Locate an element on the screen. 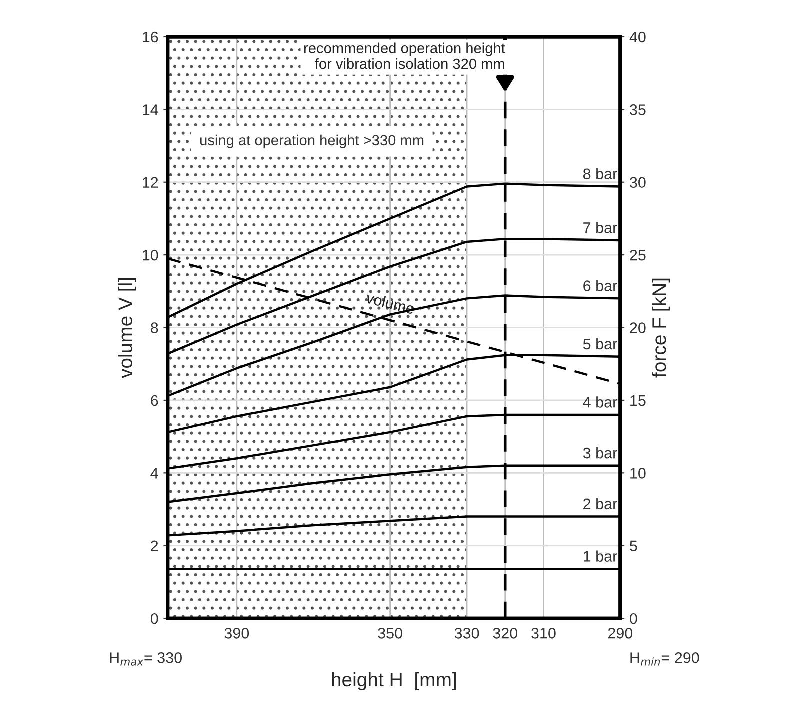 Image resolution: width=811 pixels, height=711 pixels. y-tick-label: 8 is located at coordinates (154, 328).